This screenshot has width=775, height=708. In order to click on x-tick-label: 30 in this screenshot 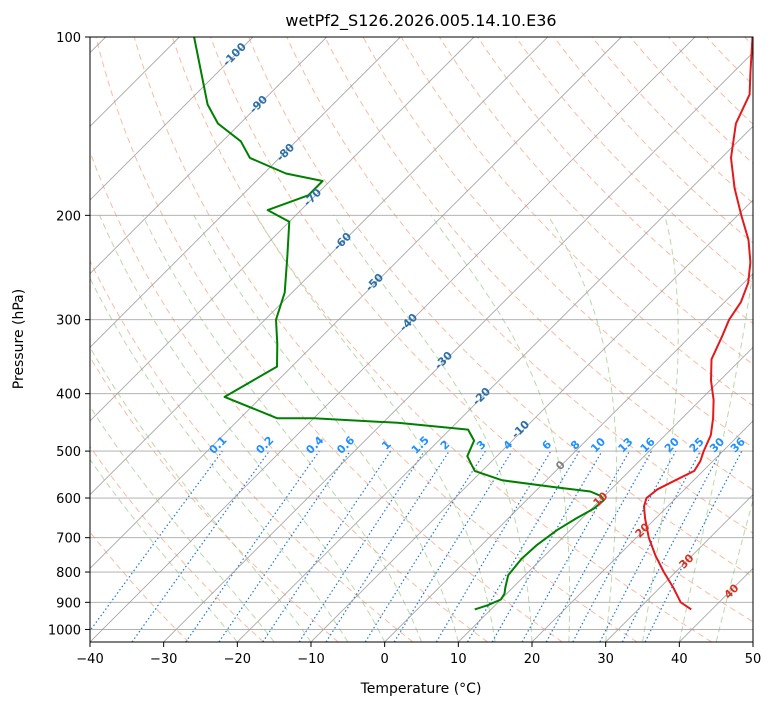, I will do `click(605, 659)`.